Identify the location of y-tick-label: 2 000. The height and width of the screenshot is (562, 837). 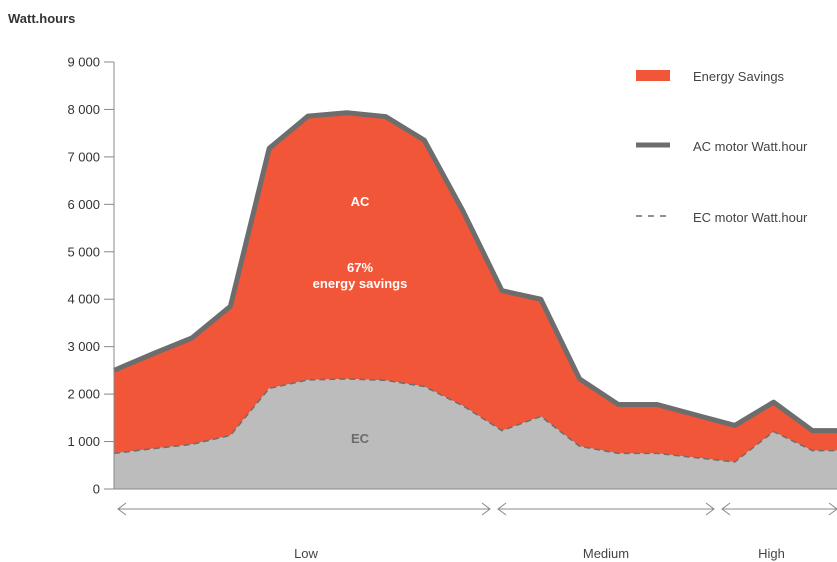
(83, 394).